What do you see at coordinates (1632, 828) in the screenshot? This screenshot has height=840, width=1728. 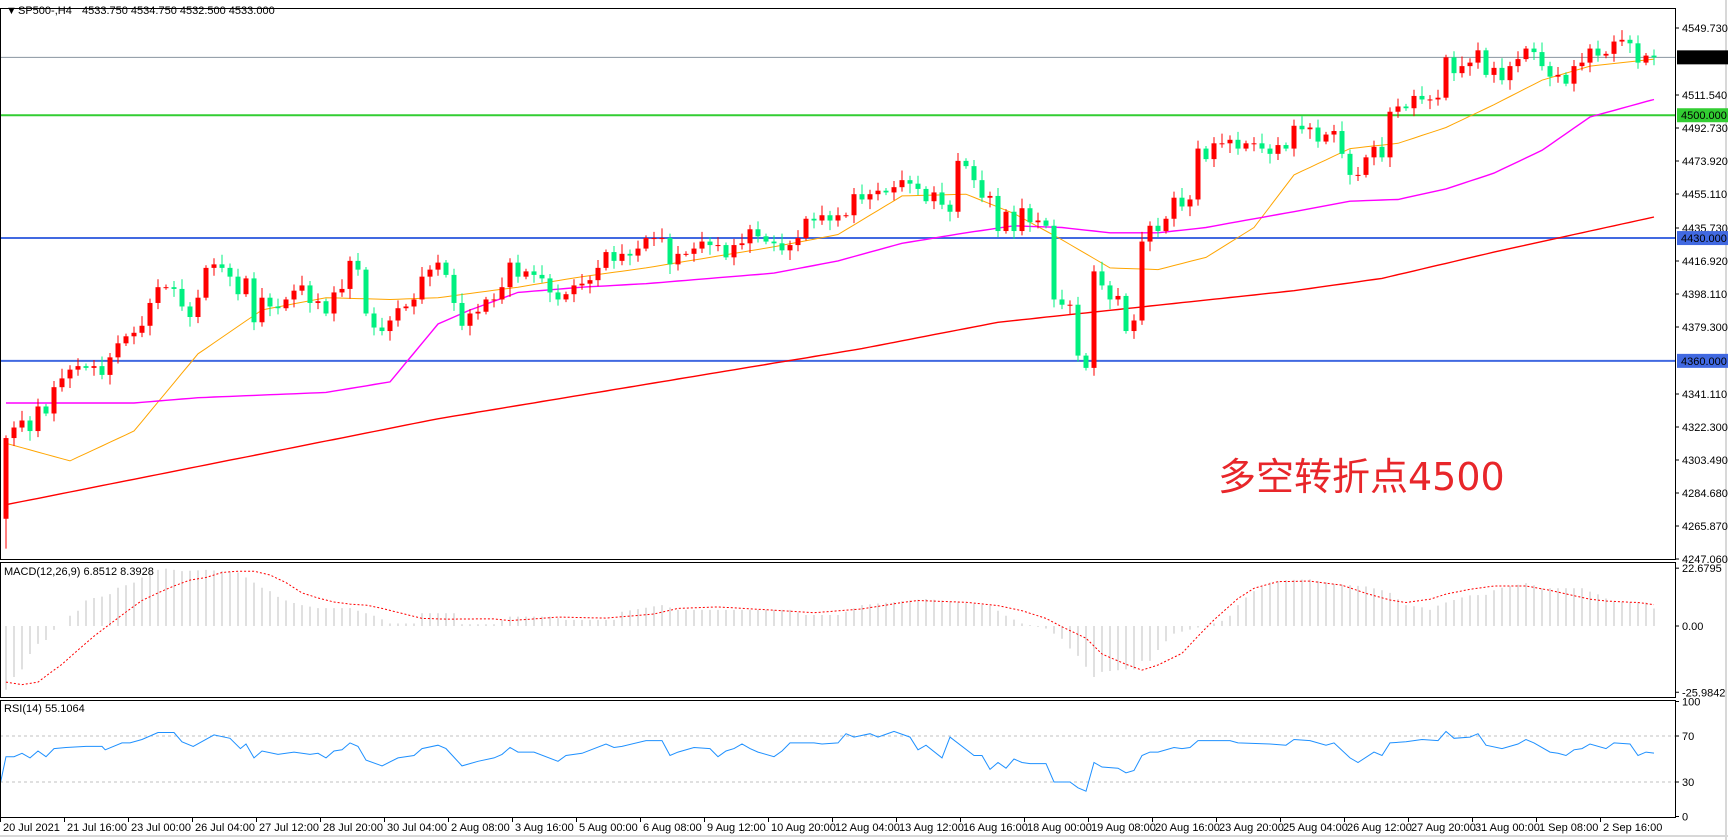 I see `time-tick-label: 2 Sep 16:00` at bounding box center [1632, 828].